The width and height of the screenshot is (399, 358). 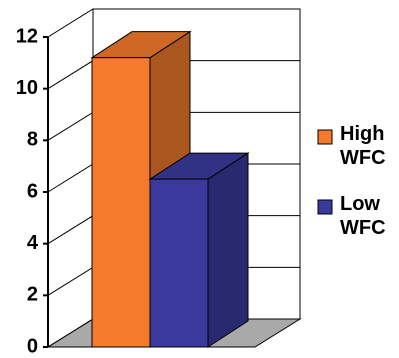 What do you see at coordinates (32, 191) in the screenshot?
I see `y-tick-label: 6` at bounding box center [32, 191].